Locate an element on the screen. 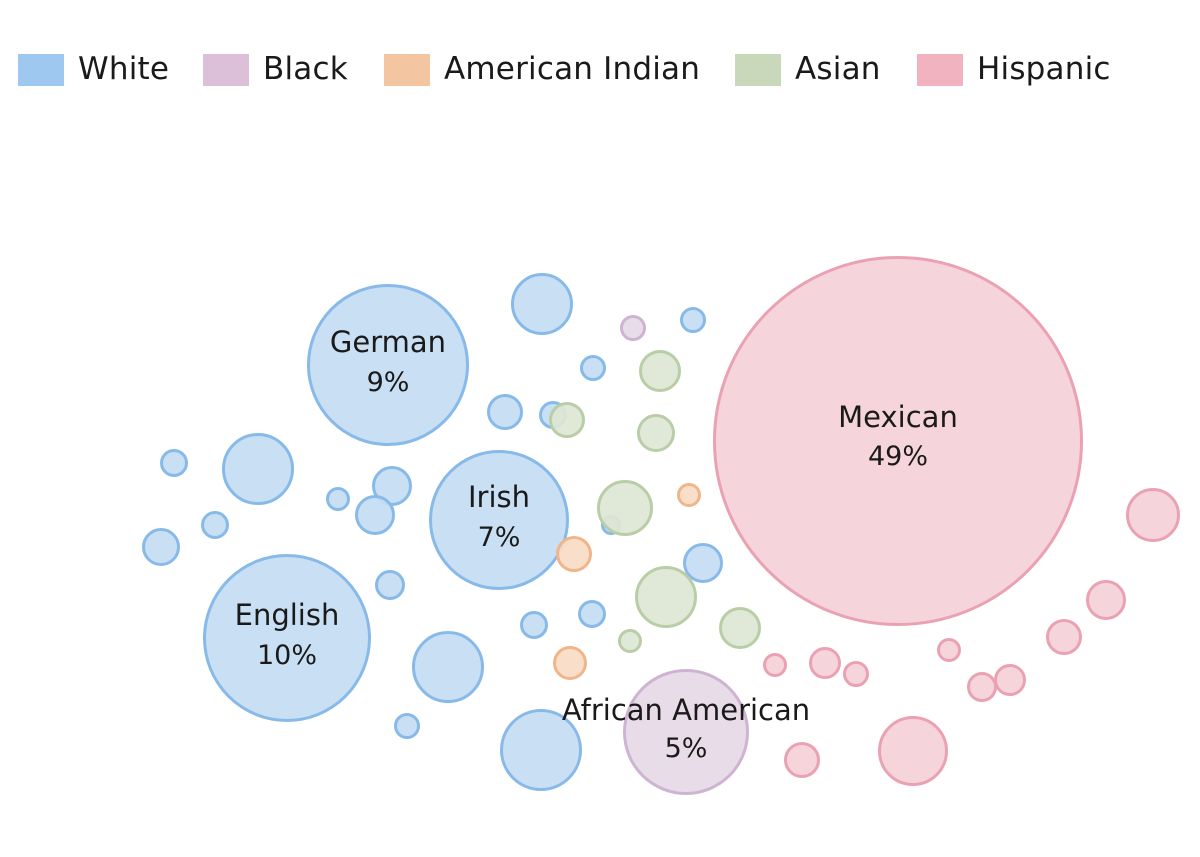  bubble-white-english is located at coordinates (287, 638).